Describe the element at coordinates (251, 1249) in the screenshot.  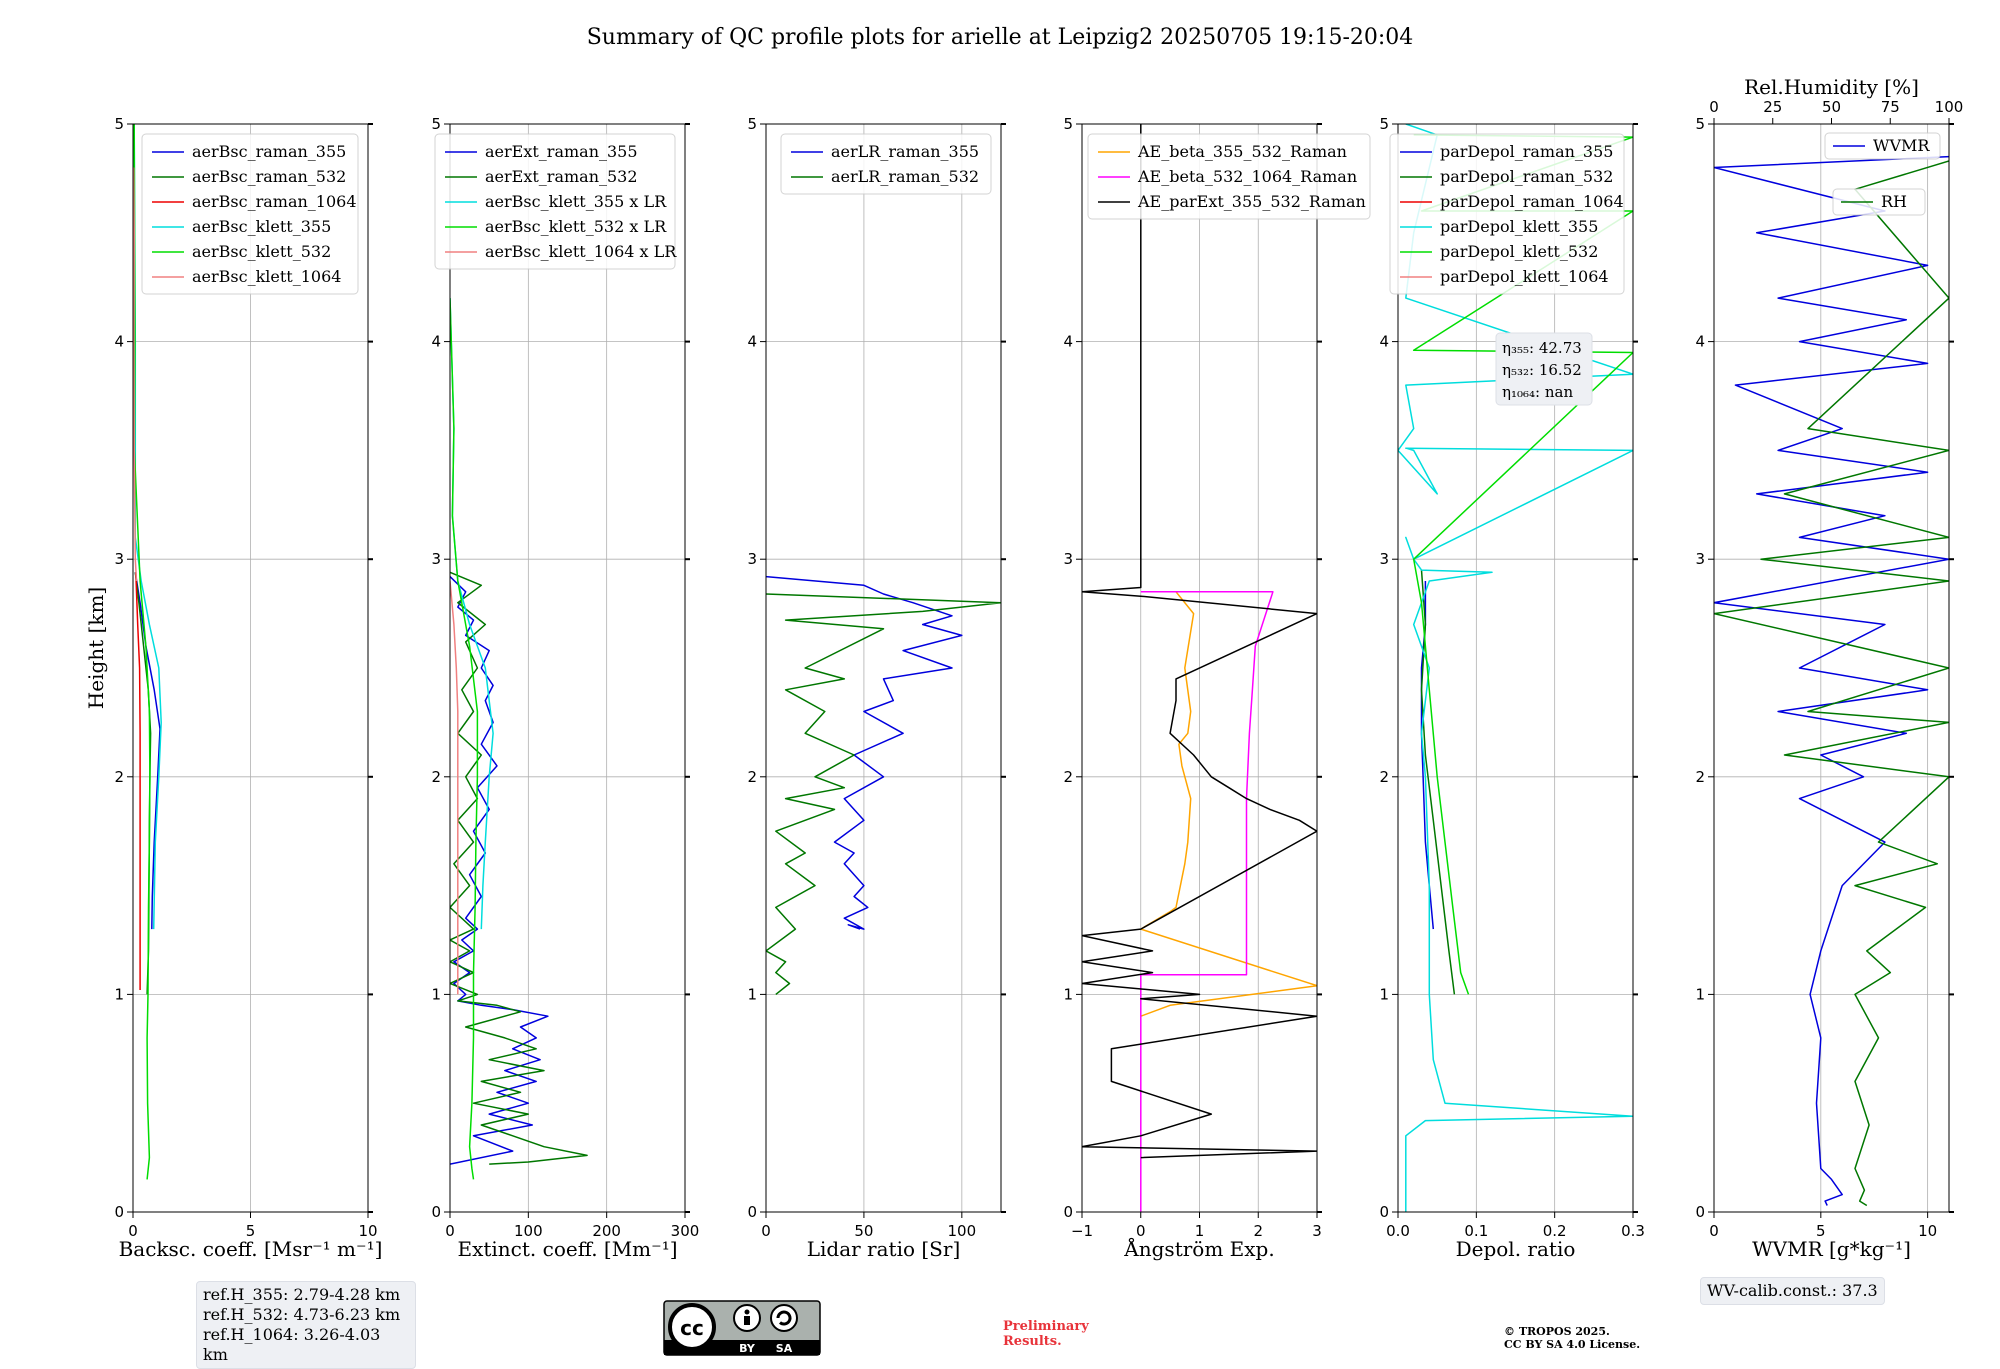
I see `x-axis-label: Backsc. coeff. [Msr⁻¹ m⁻¹]` at that location.